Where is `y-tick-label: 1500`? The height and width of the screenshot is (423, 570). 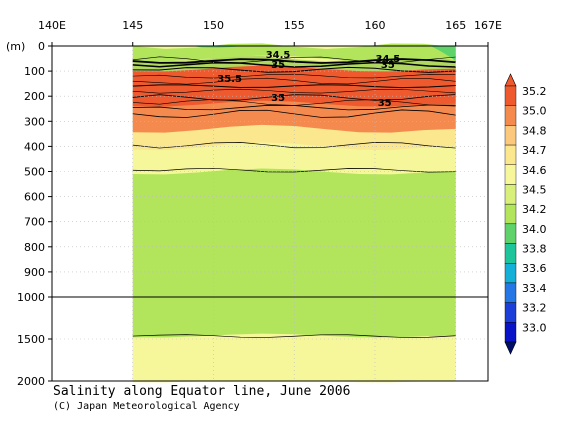
y-tick-label: 1500 is located at coordinates (31, 339).